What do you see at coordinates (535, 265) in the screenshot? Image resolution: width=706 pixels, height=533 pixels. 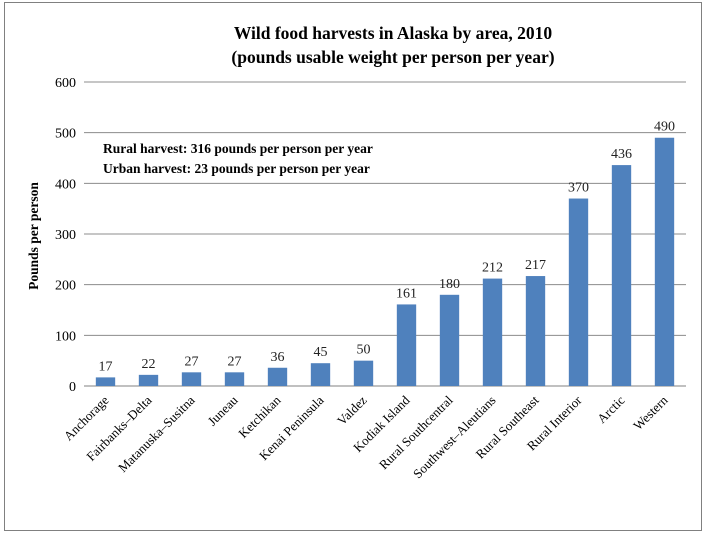 I see `data-label: 217` at bounding box center [535, 265].